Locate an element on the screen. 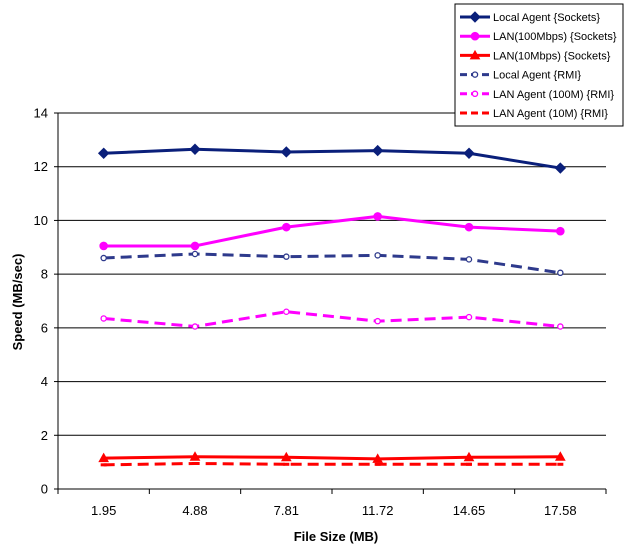 The width and height of the screenshot is (626, 555). y-tick-label: 4 is located at coordinates (44, 381).